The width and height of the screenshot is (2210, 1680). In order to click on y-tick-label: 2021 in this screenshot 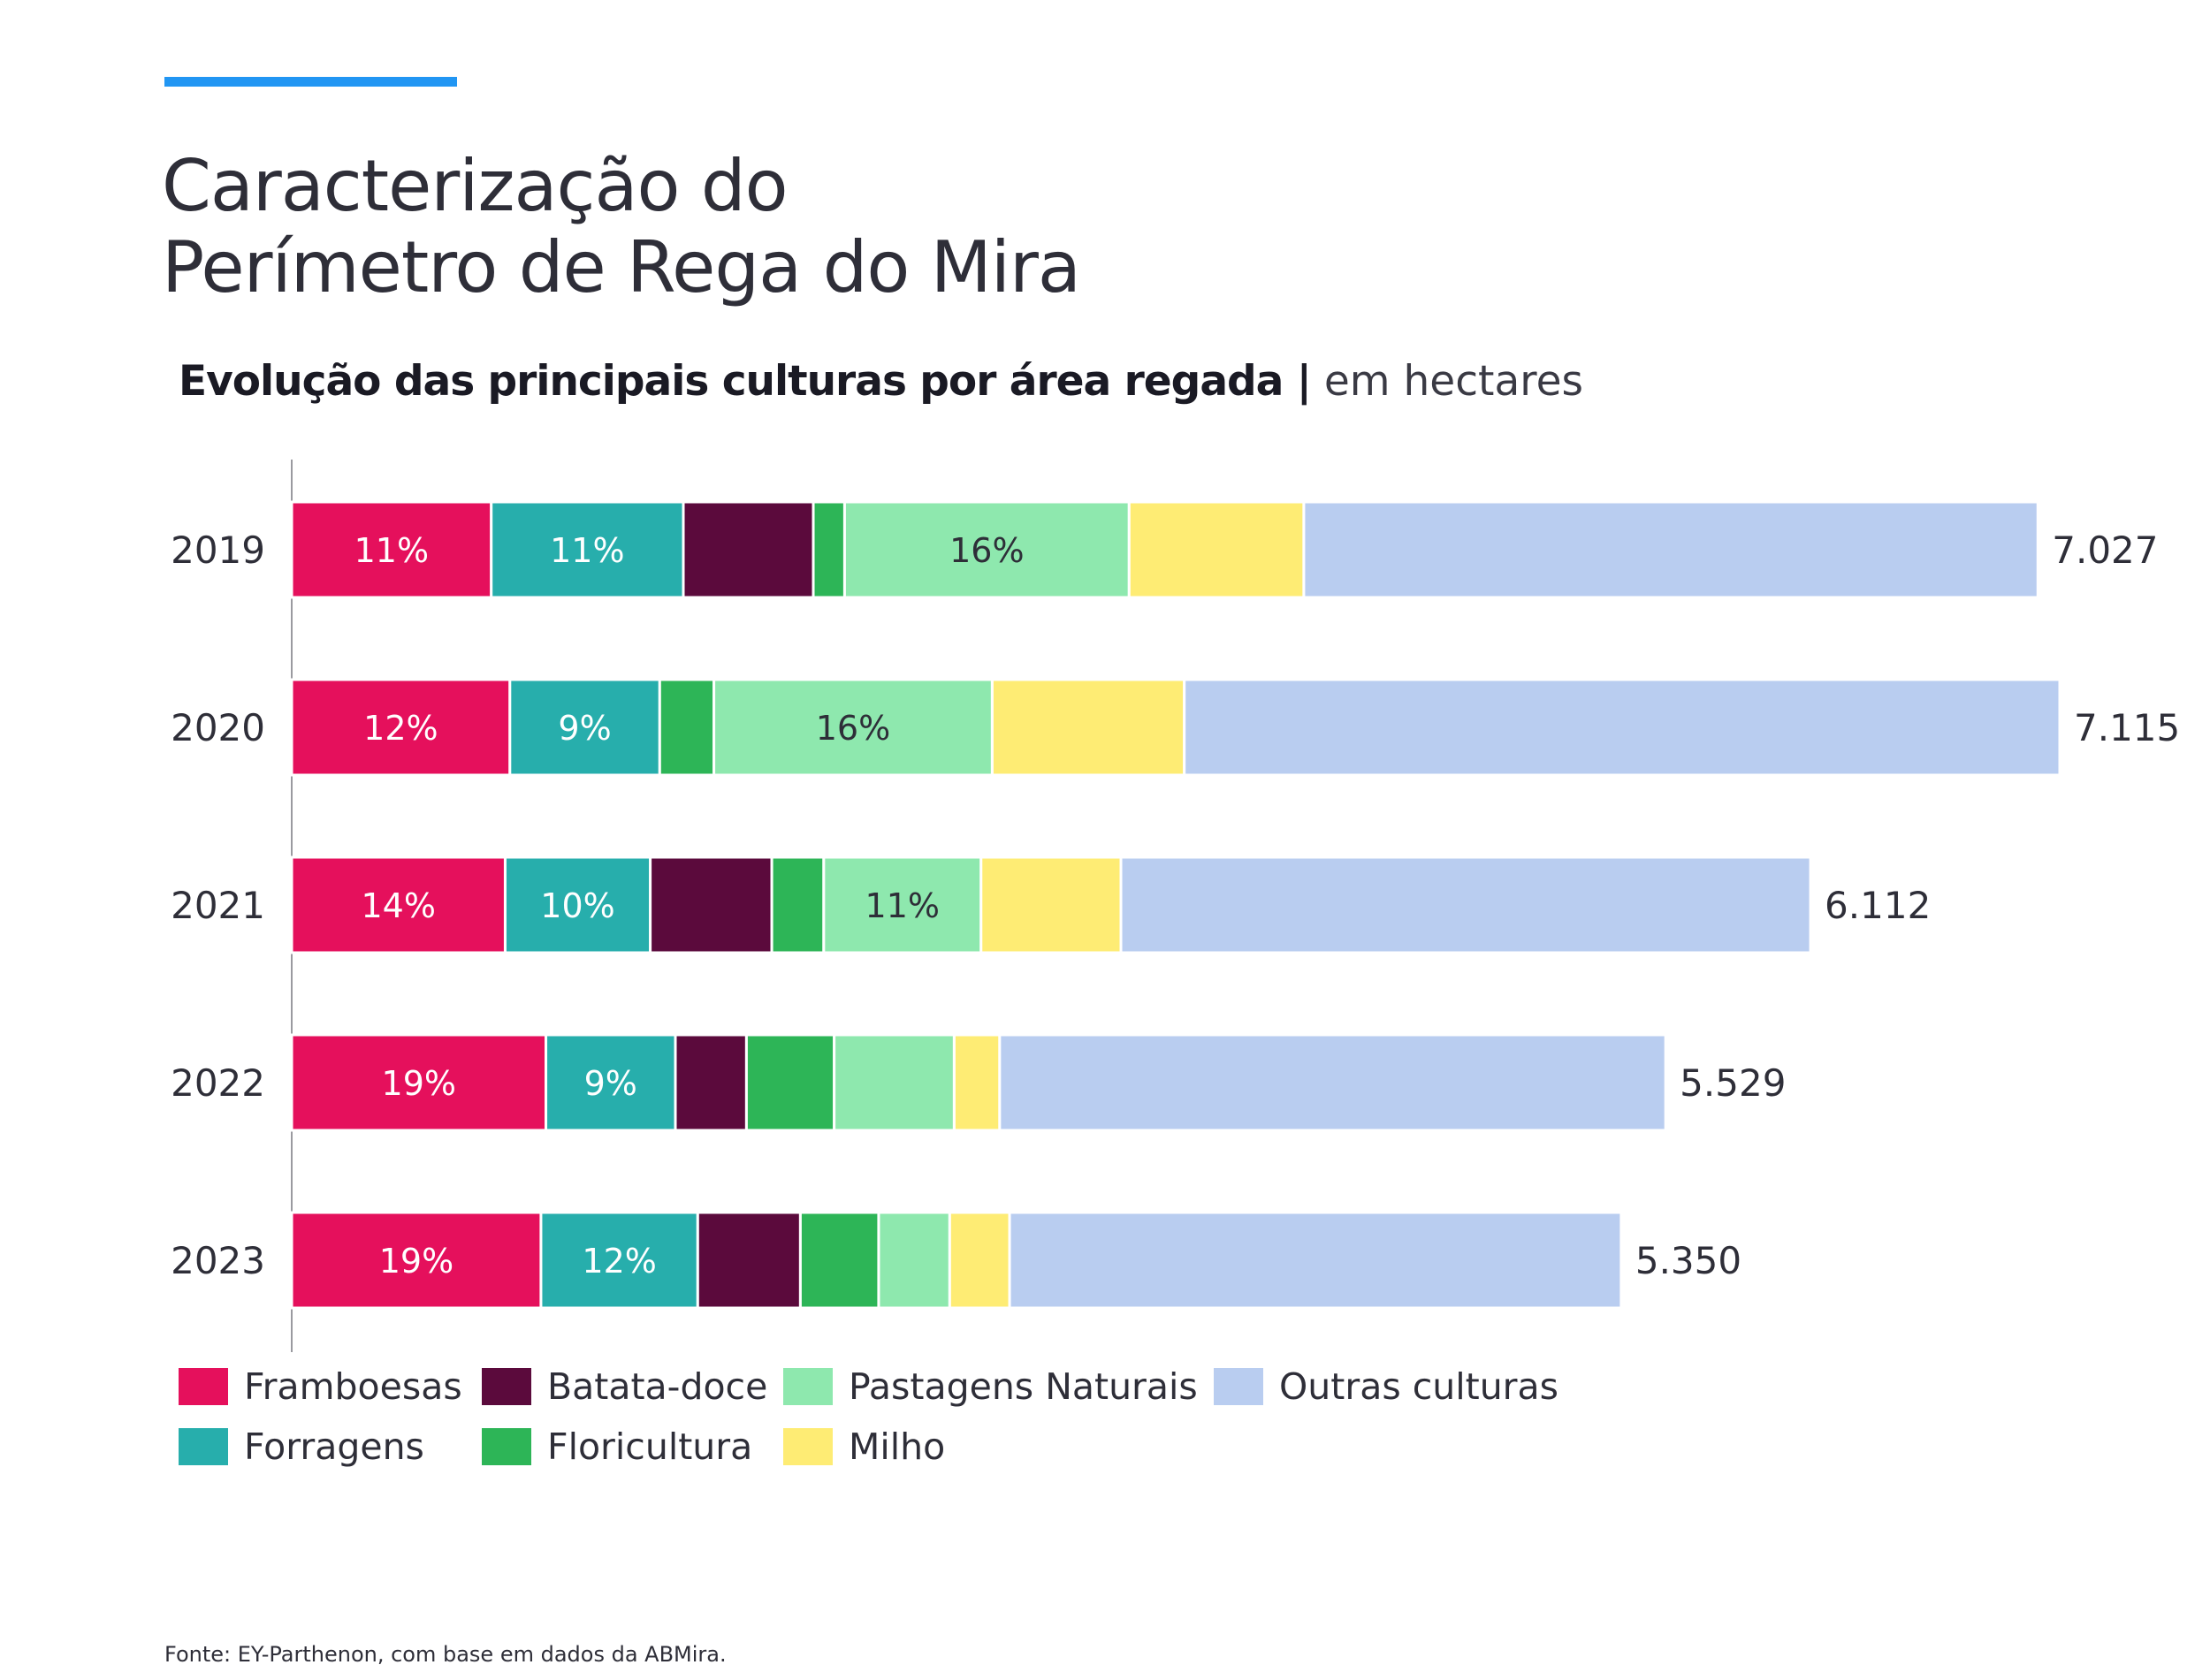, I will do `click(218, 905)`.